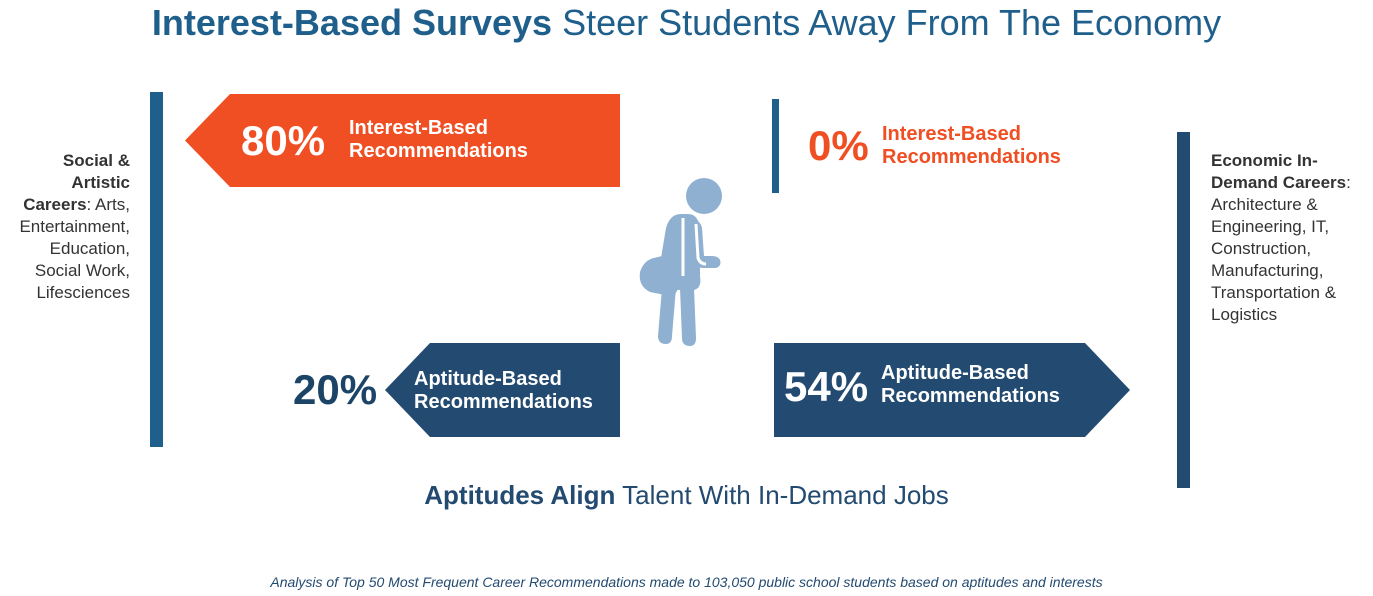 The height and width of the screenshot is (596, 1373). What do you see at coordinates (352, 22) in the screenshot?
I see `title-bold: Interest-Based Surveys` at bounding box center [352, 22].